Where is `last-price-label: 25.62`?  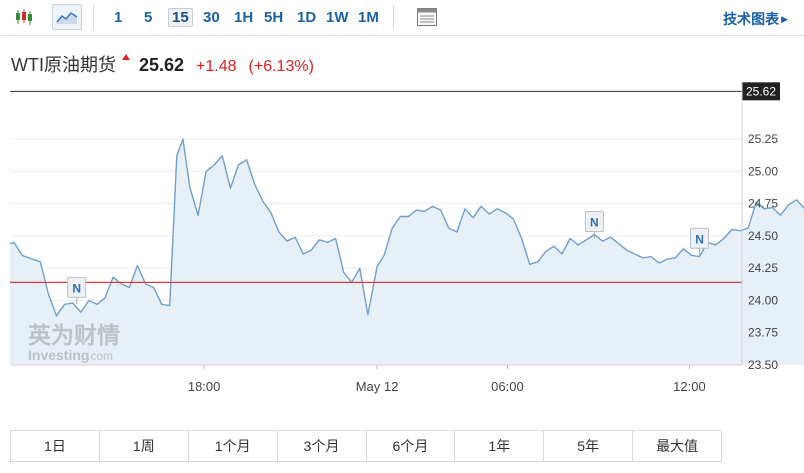
last-price-label: 25.62 is located at coordinates (761, 91).